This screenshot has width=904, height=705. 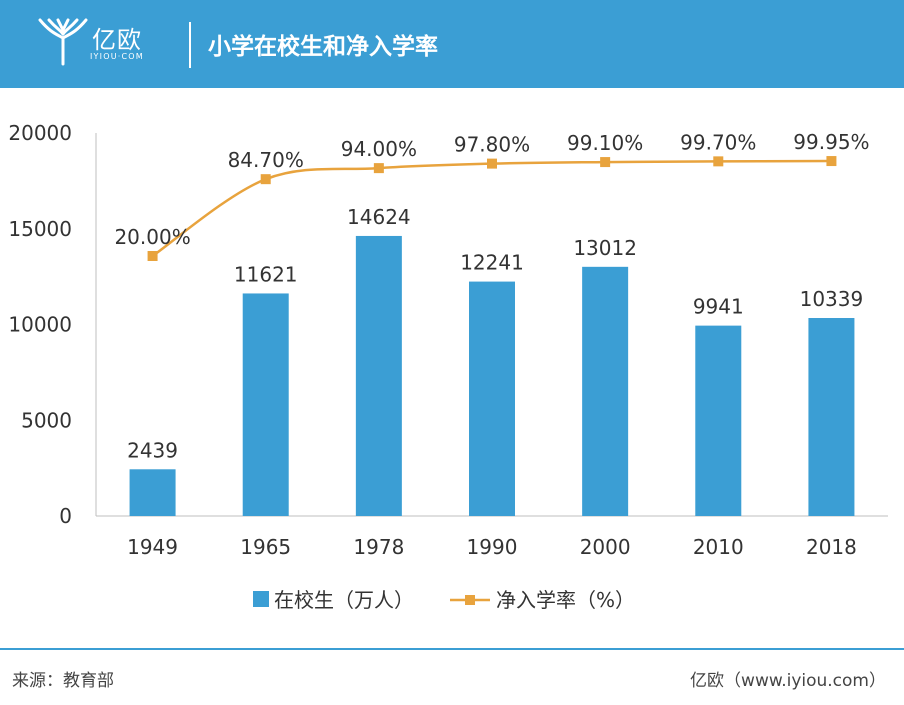 I want to click on y-tick-label: 0, so click(x=65, y=516).